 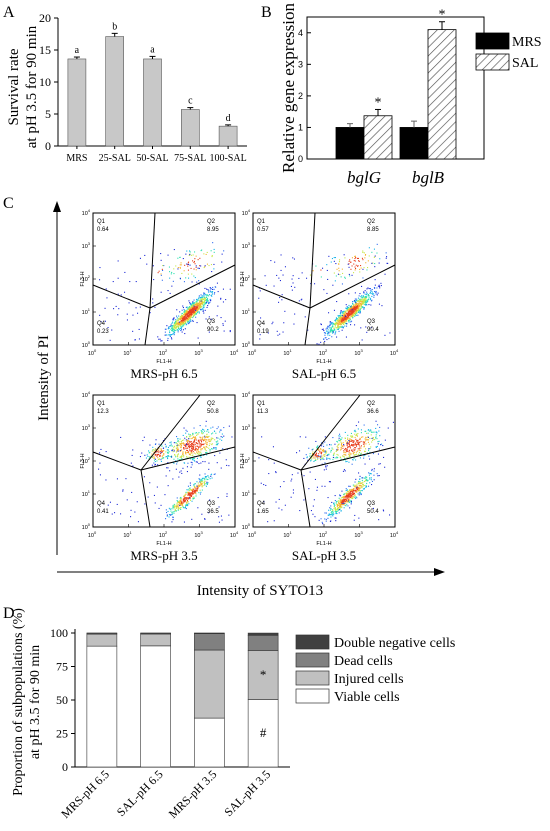 What do you see at coordinates (324, 373) in the screenshot?
I see `panel-c-plot-title: SAL-pH 6.5` at bounding box center [324, 373].